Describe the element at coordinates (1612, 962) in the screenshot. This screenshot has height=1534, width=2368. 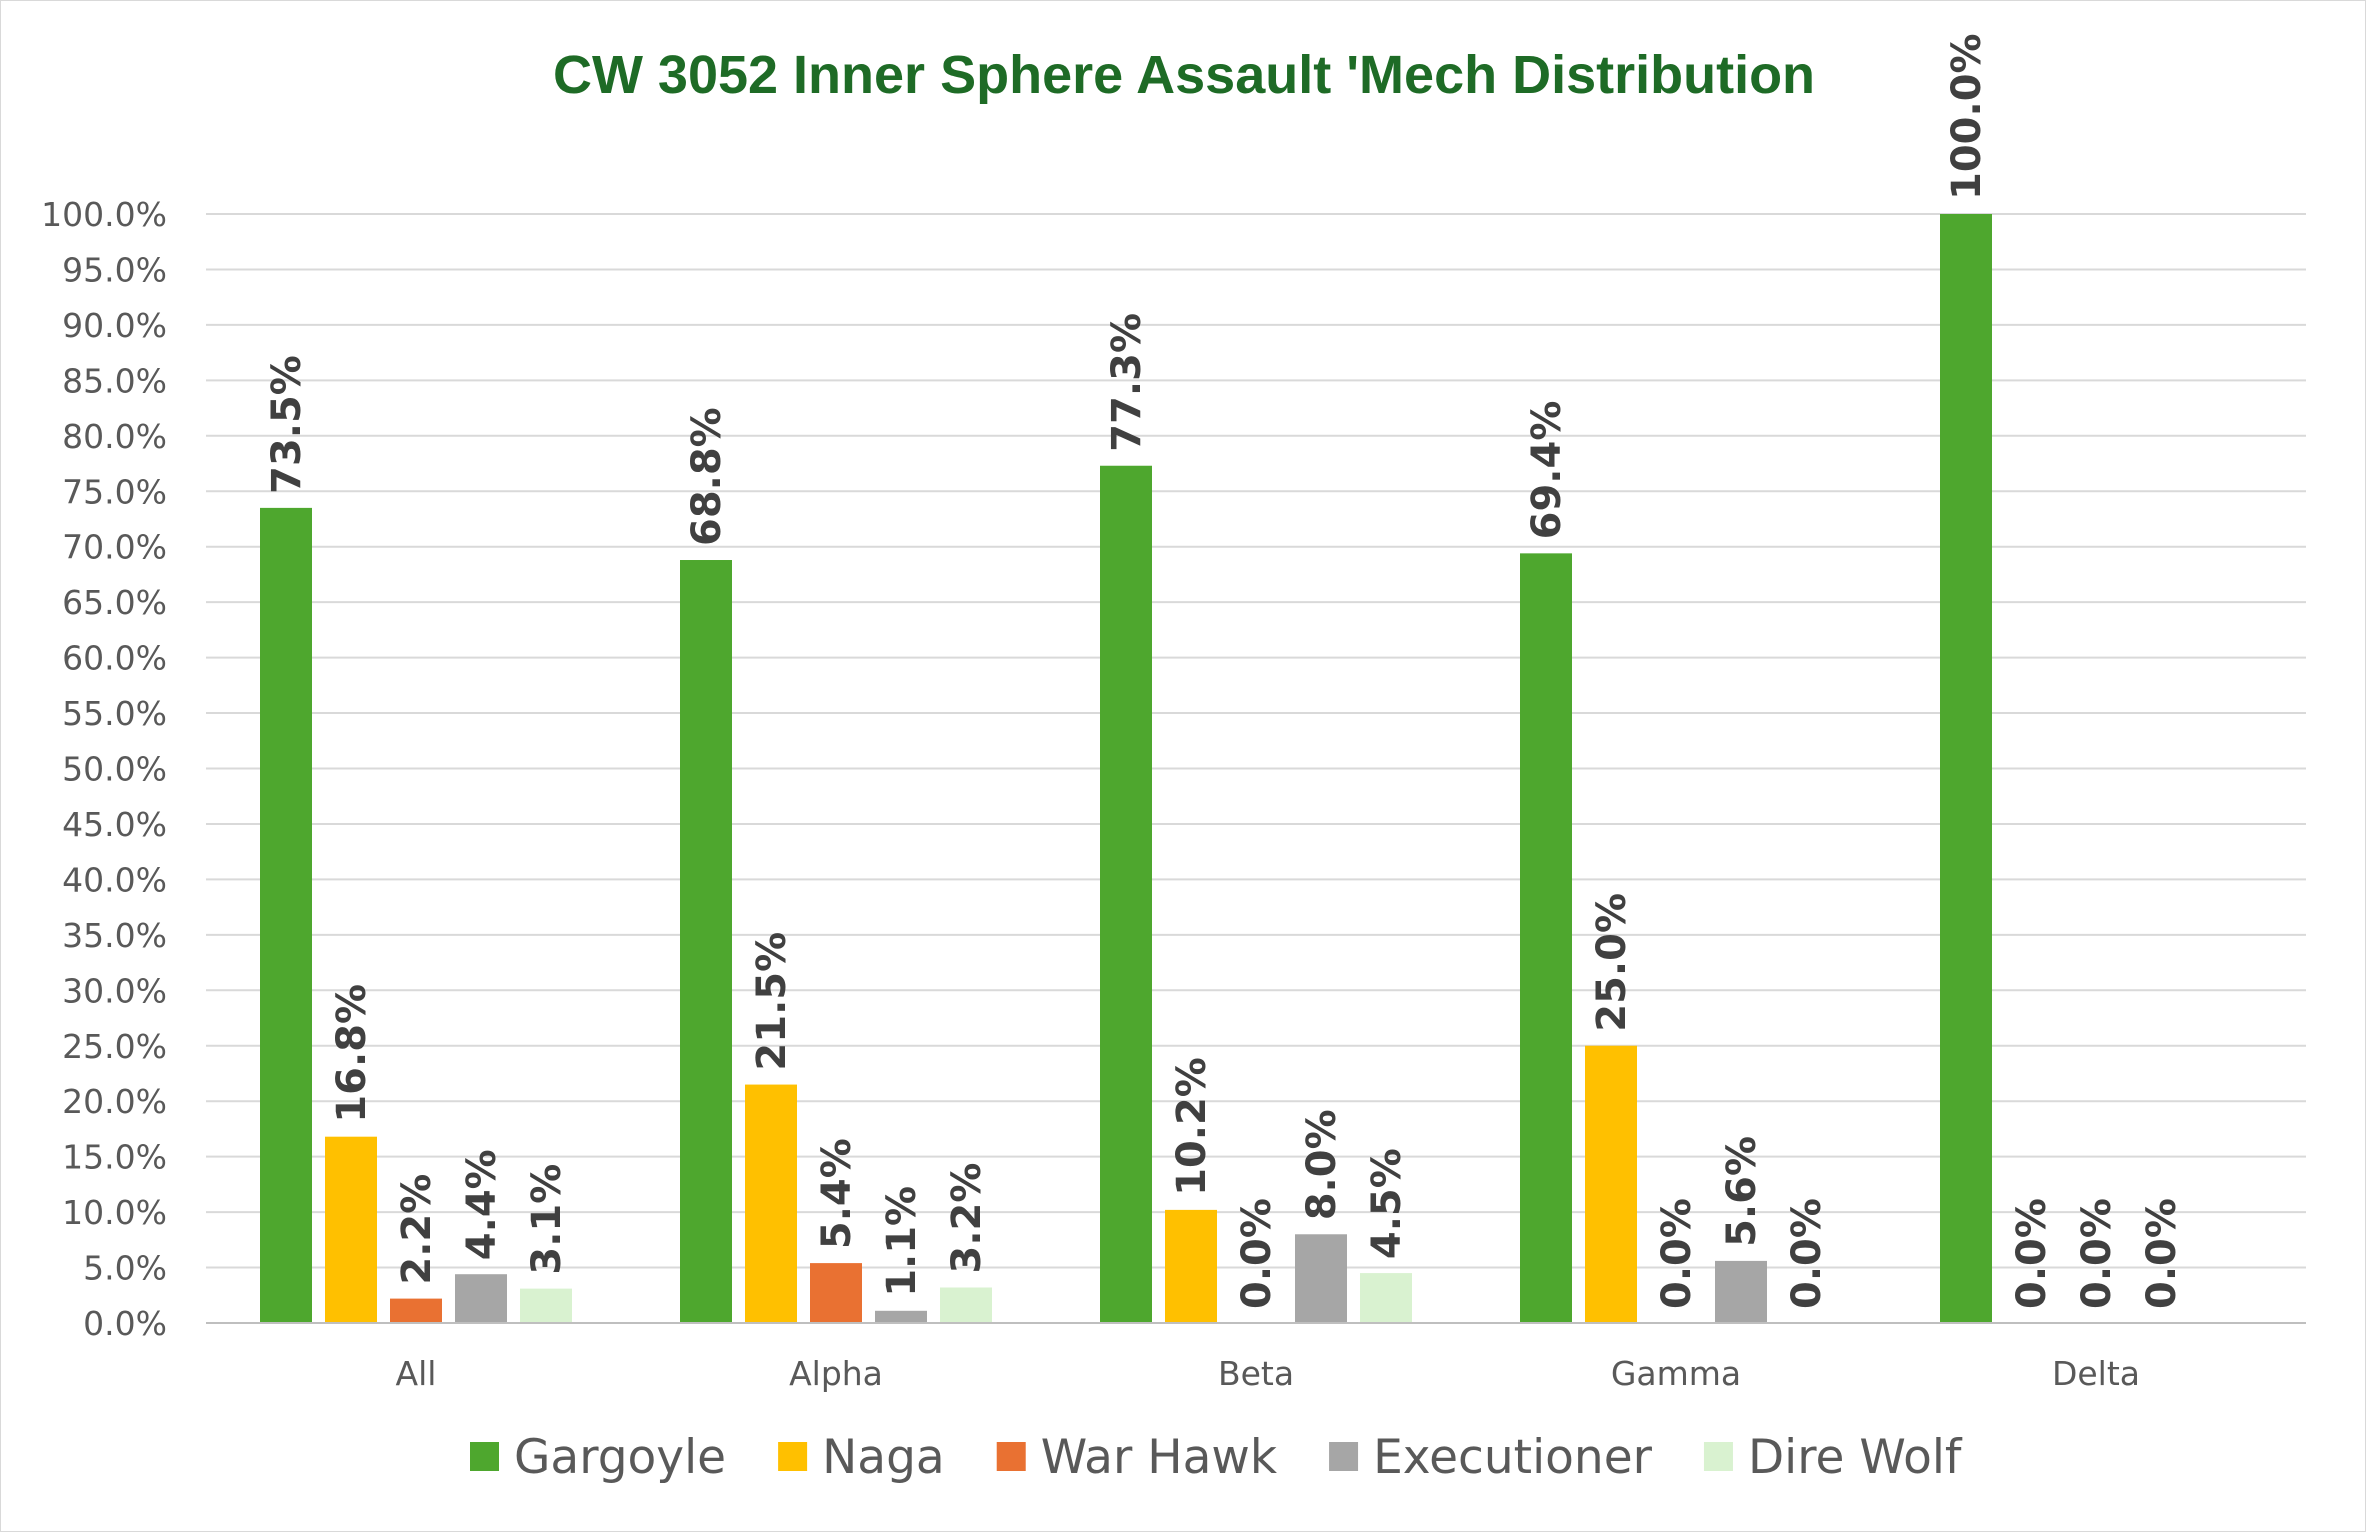
I see `data-label: 25.0%` at that location.